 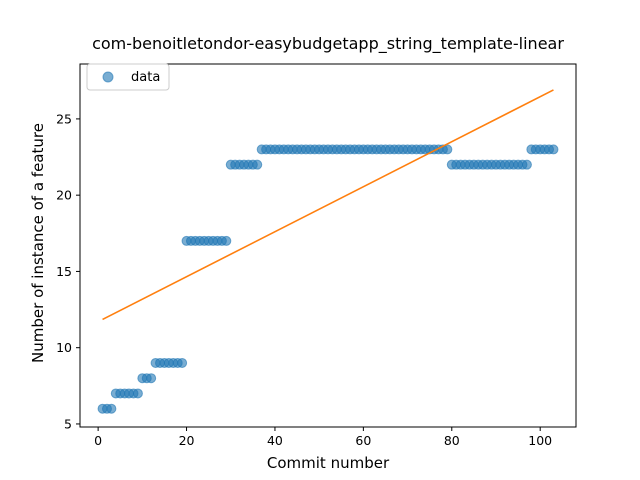 I want to click on x-tick-label: 40, so click(x=275, y=440).